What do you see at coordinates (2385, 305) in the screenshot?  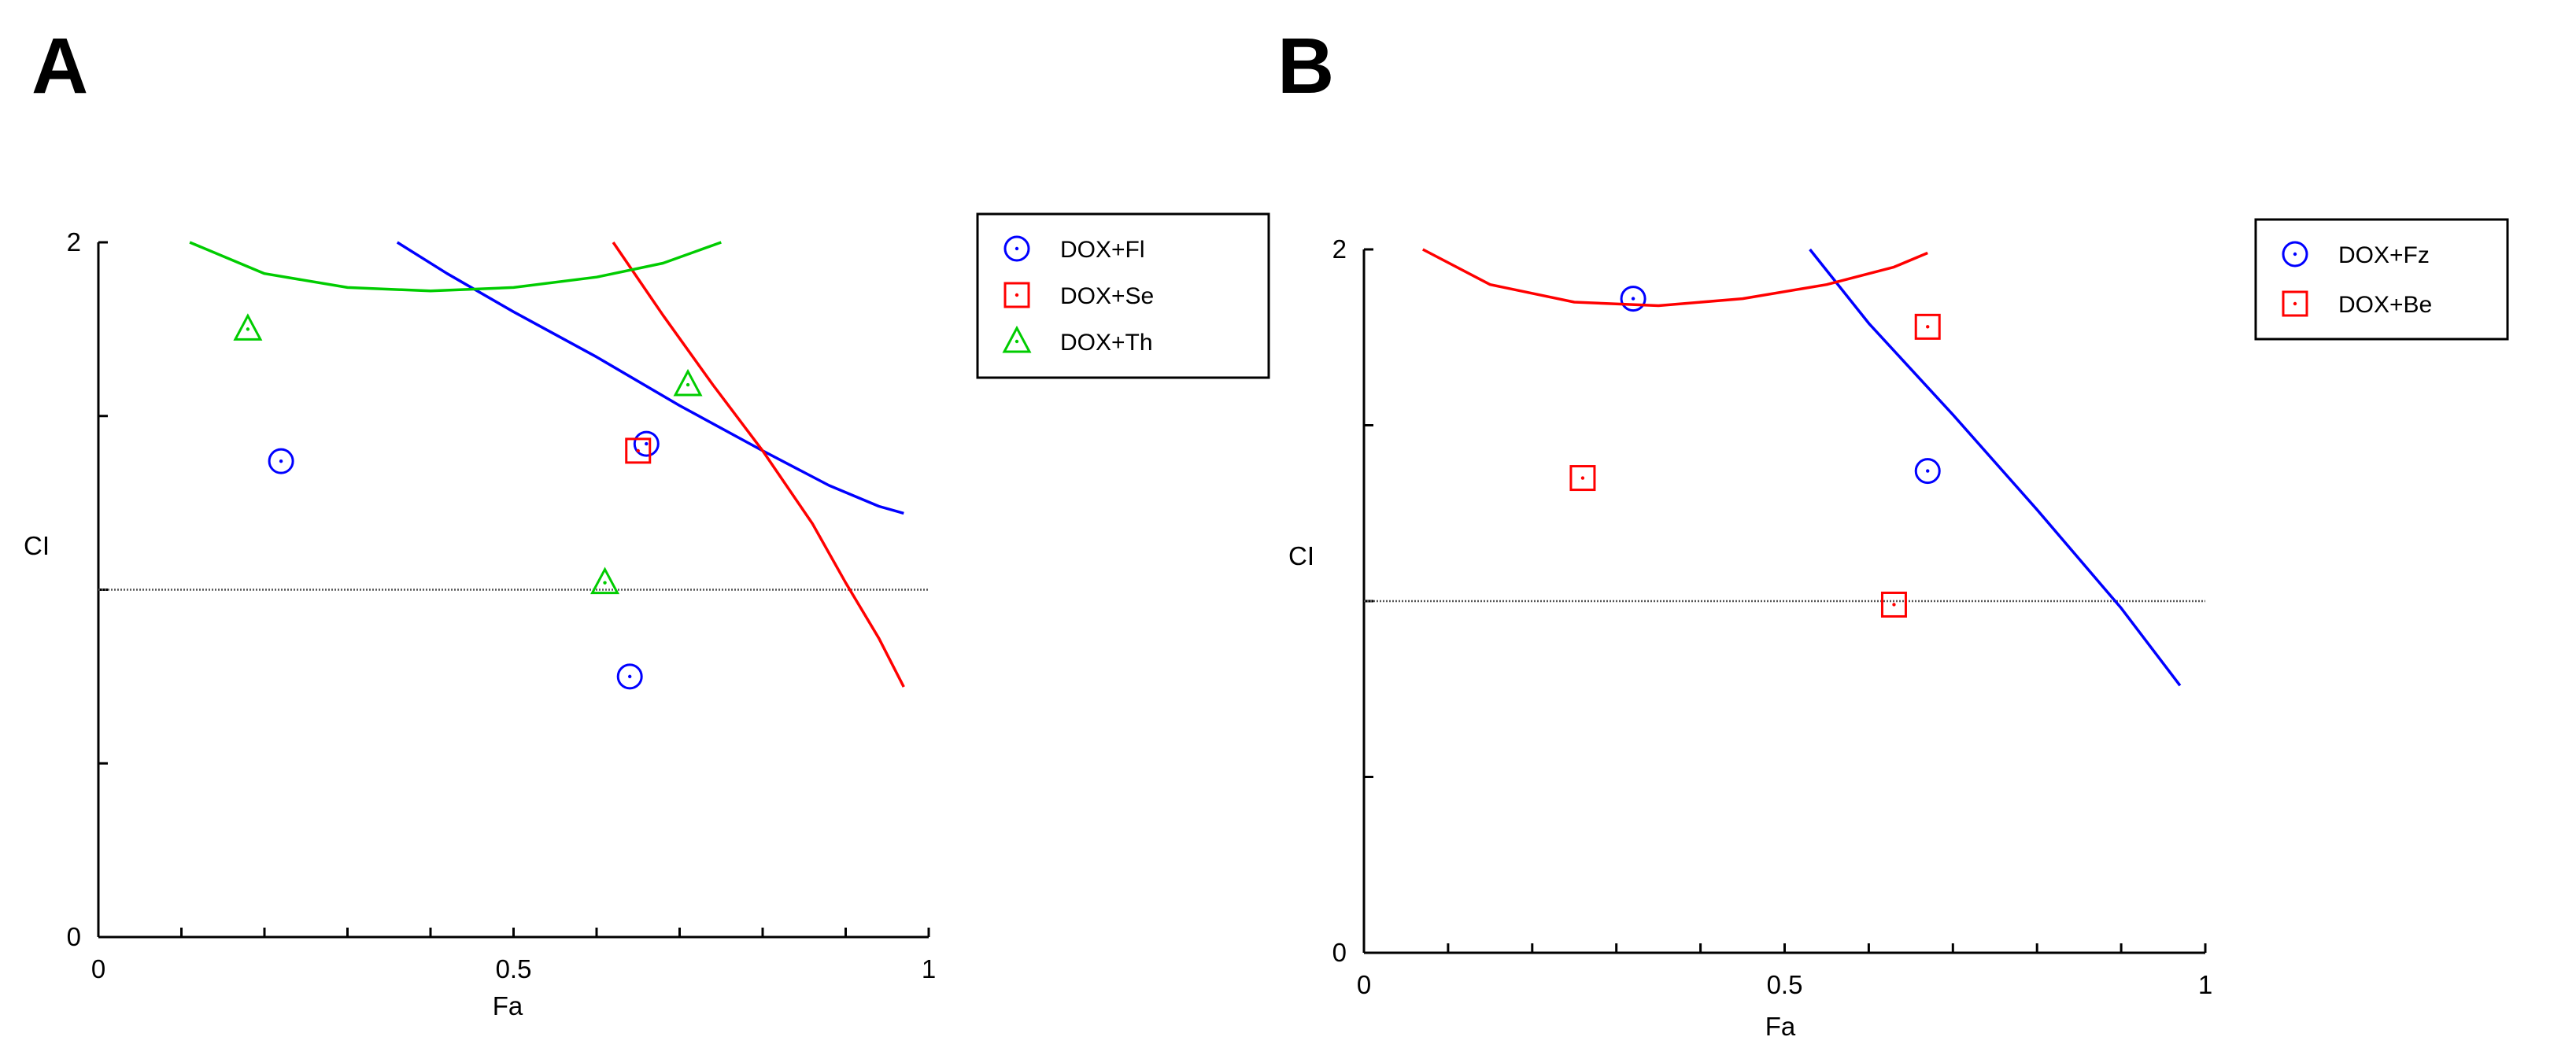 I see `panel-b-legend-label-dox-be: DOX+Be` at bounding box center [2385, 305].